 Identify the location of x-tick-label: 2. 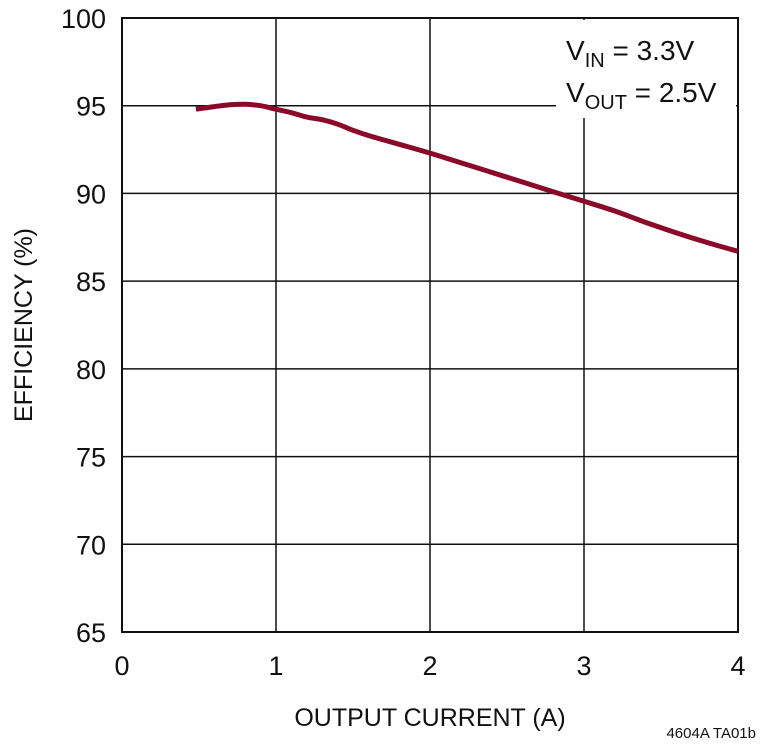
(429, 666).